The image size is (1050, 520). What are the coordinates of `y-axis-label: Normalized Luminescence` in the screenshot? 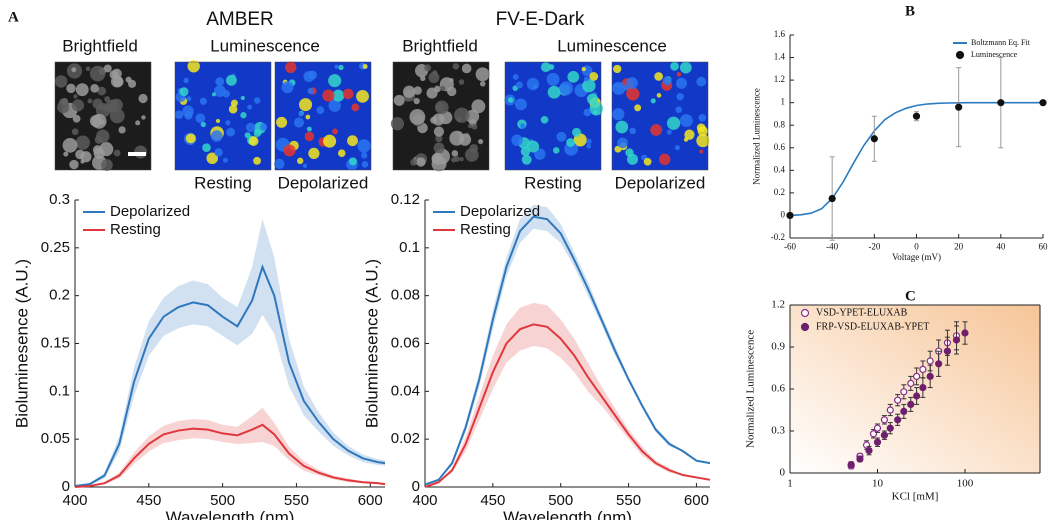 It's located at (750, 389).